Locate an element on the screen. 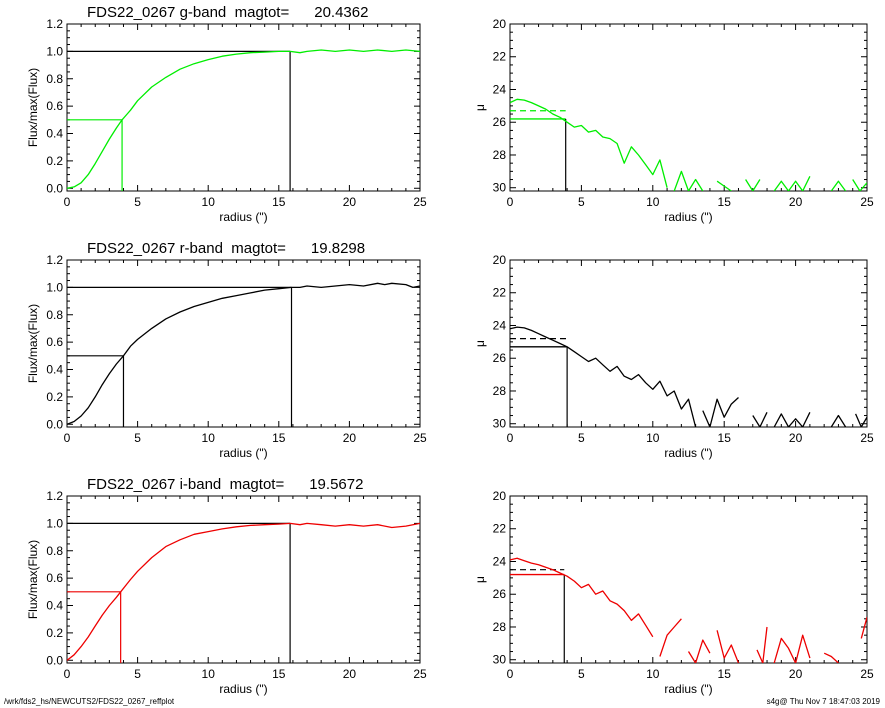 The height and width of the screenshot is (708, 885). panel-g-mu: 0 5 10 15 20 25 20 22 24 26 28 30 radius (") μ is located at coordinates (673, 120).